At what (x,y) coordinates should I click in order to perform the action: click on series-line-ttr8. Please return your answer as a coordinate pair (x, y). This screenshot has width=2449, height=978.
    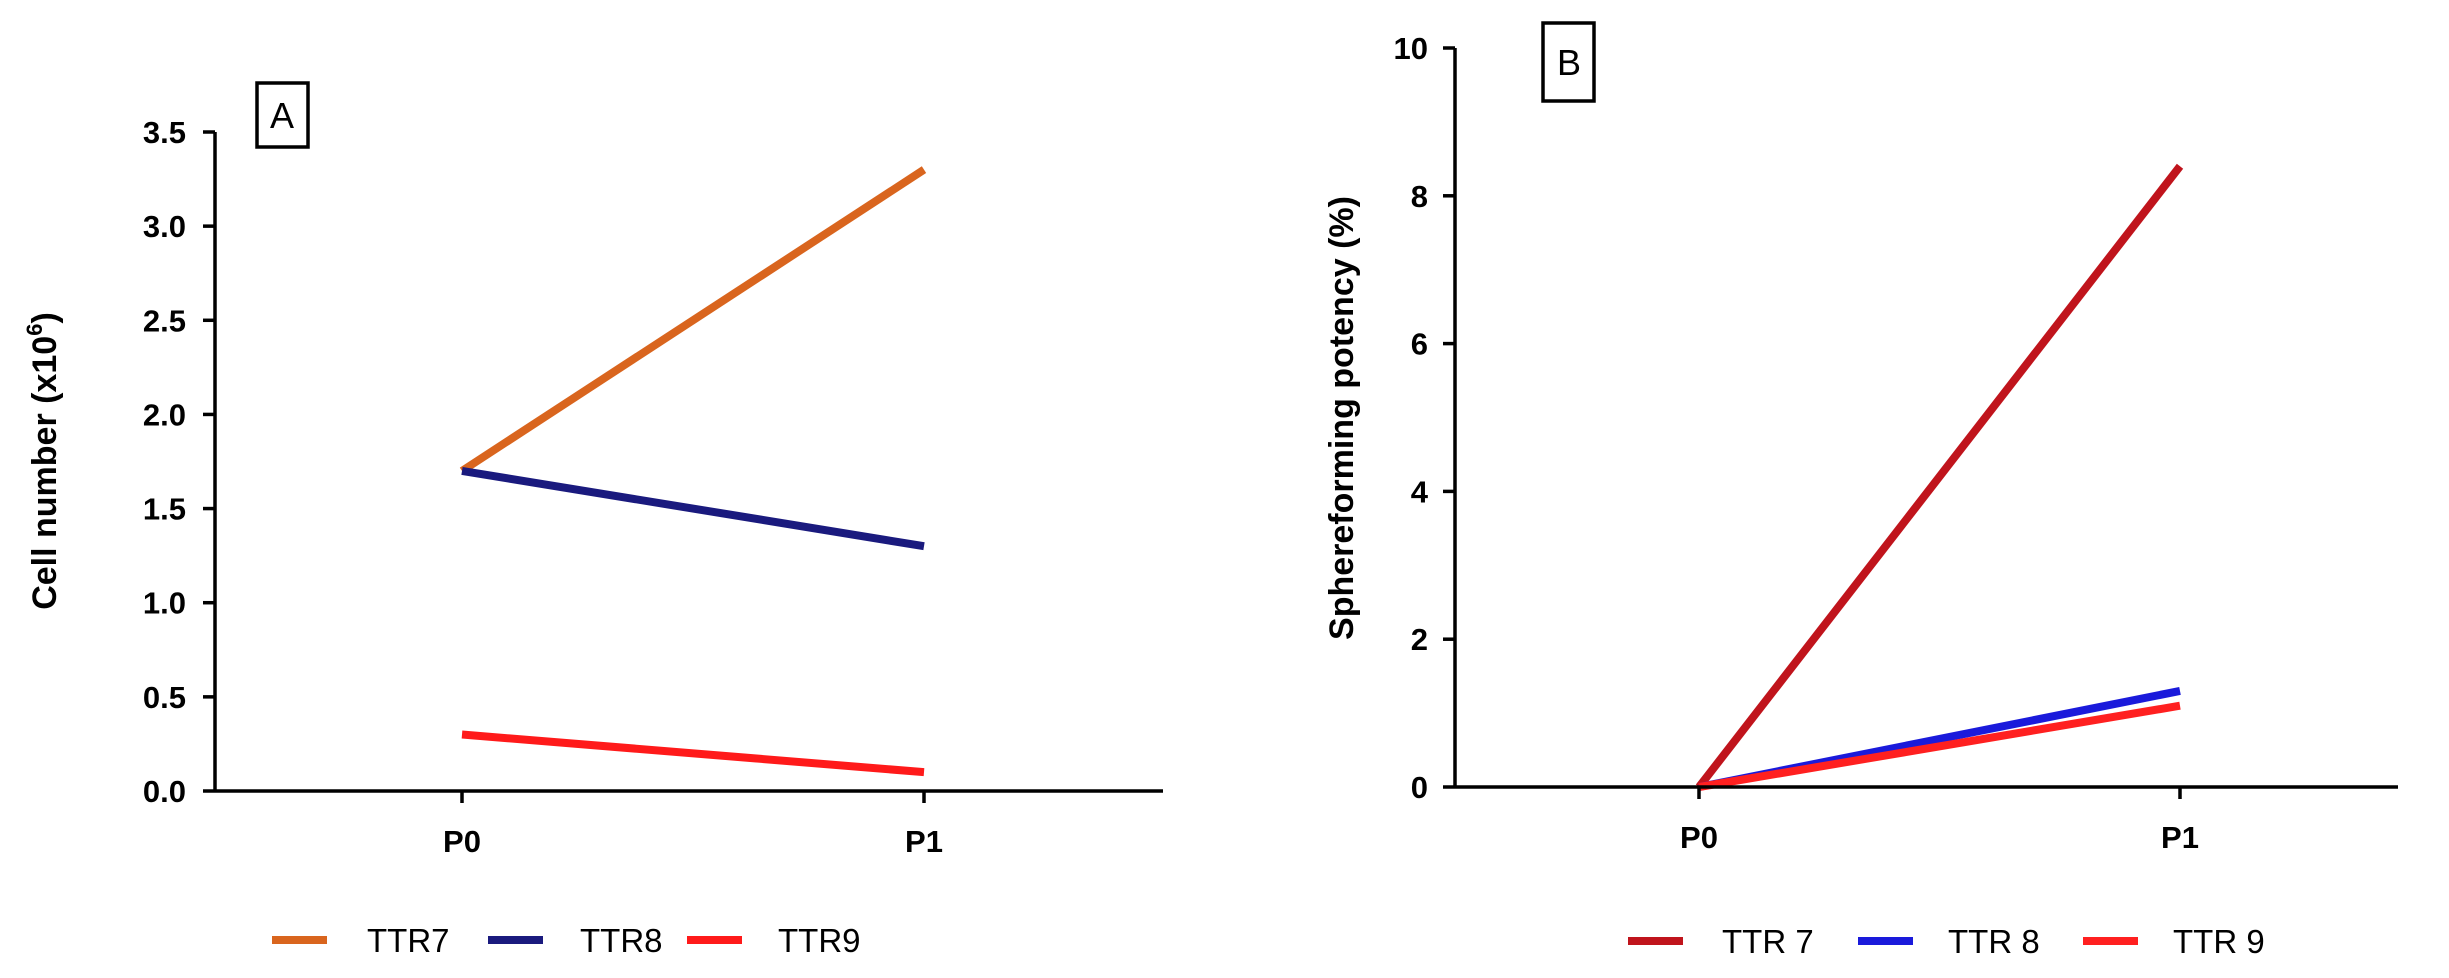
    Looking at the image, I should click on (693, 508).